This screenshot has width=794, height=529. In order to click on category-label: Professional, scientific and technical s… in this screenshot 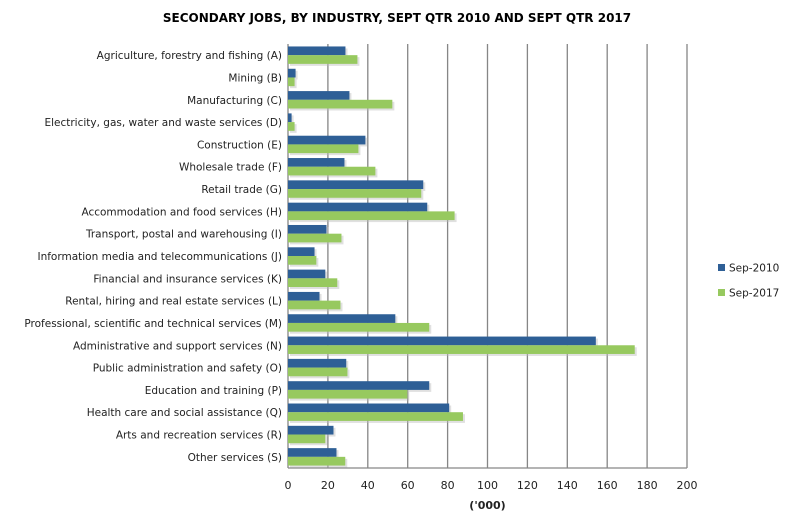, I will do `click(153, 324)`.